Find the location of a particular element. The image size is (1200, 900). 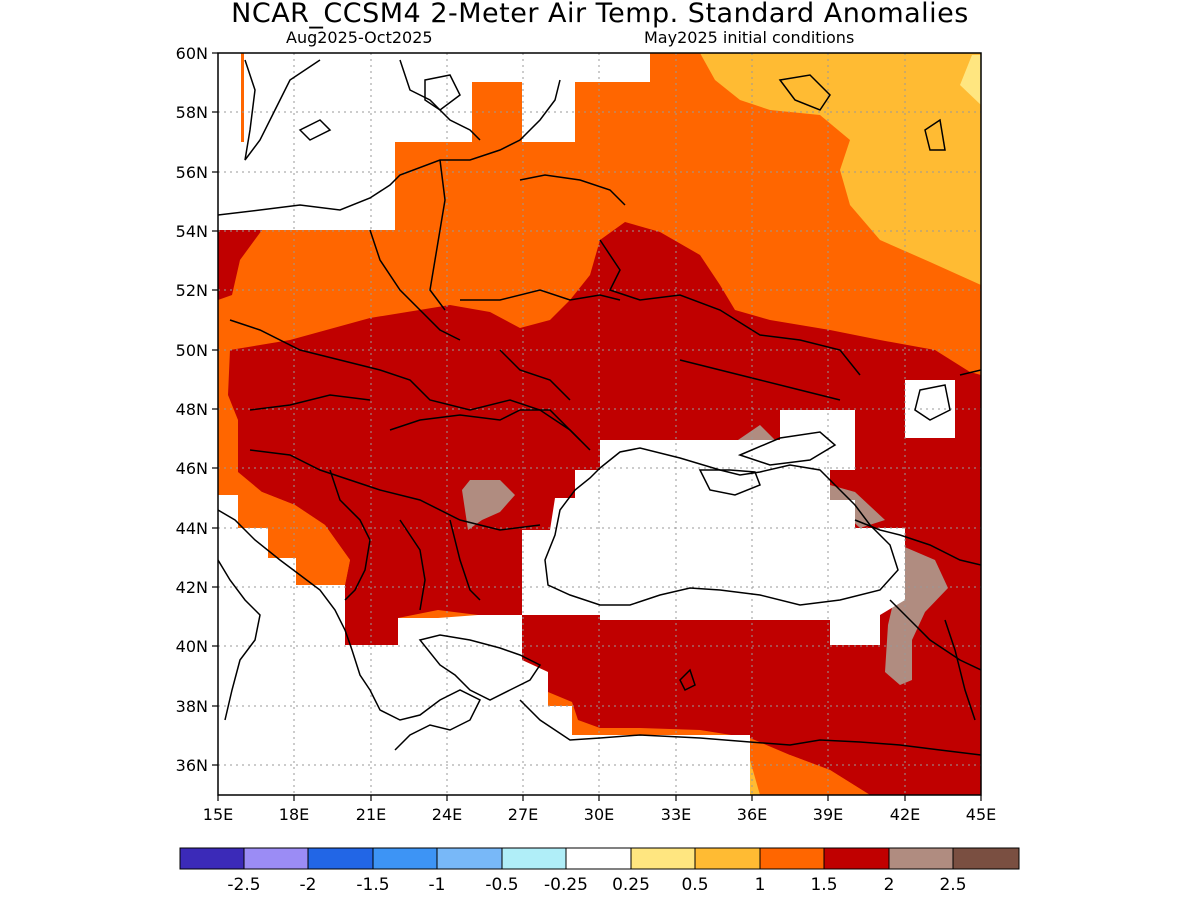

anomaly-region-100-150-balkans is located at coordinates (294, 538).